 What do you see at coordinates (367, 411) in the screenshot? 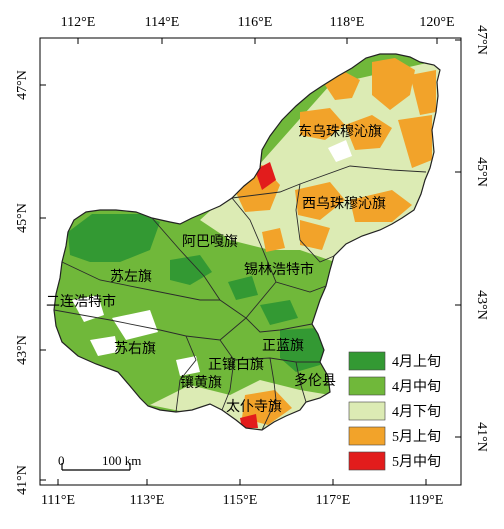
I see `legend-swatch-apr-late` at bounding box center [367, 411].